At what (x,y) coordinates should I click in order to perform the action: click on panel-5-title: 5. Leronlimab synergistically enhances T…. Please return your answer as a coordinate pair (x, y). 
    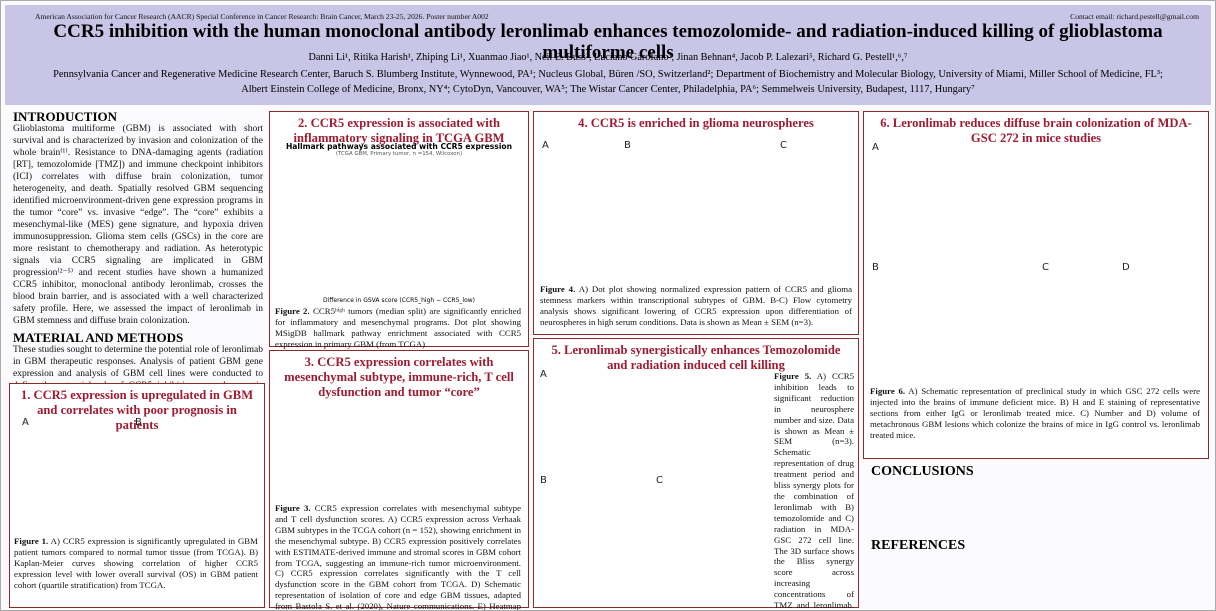
    Looking at the image, I should click on (696, 357).